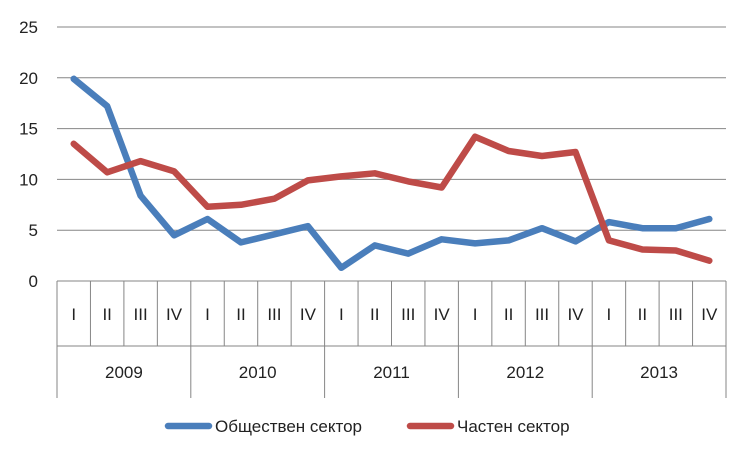 This screenshot has height=459, width=753. I want to click on y-axis-ticks: 0 5 10 15 20 25, so click(28, 154).